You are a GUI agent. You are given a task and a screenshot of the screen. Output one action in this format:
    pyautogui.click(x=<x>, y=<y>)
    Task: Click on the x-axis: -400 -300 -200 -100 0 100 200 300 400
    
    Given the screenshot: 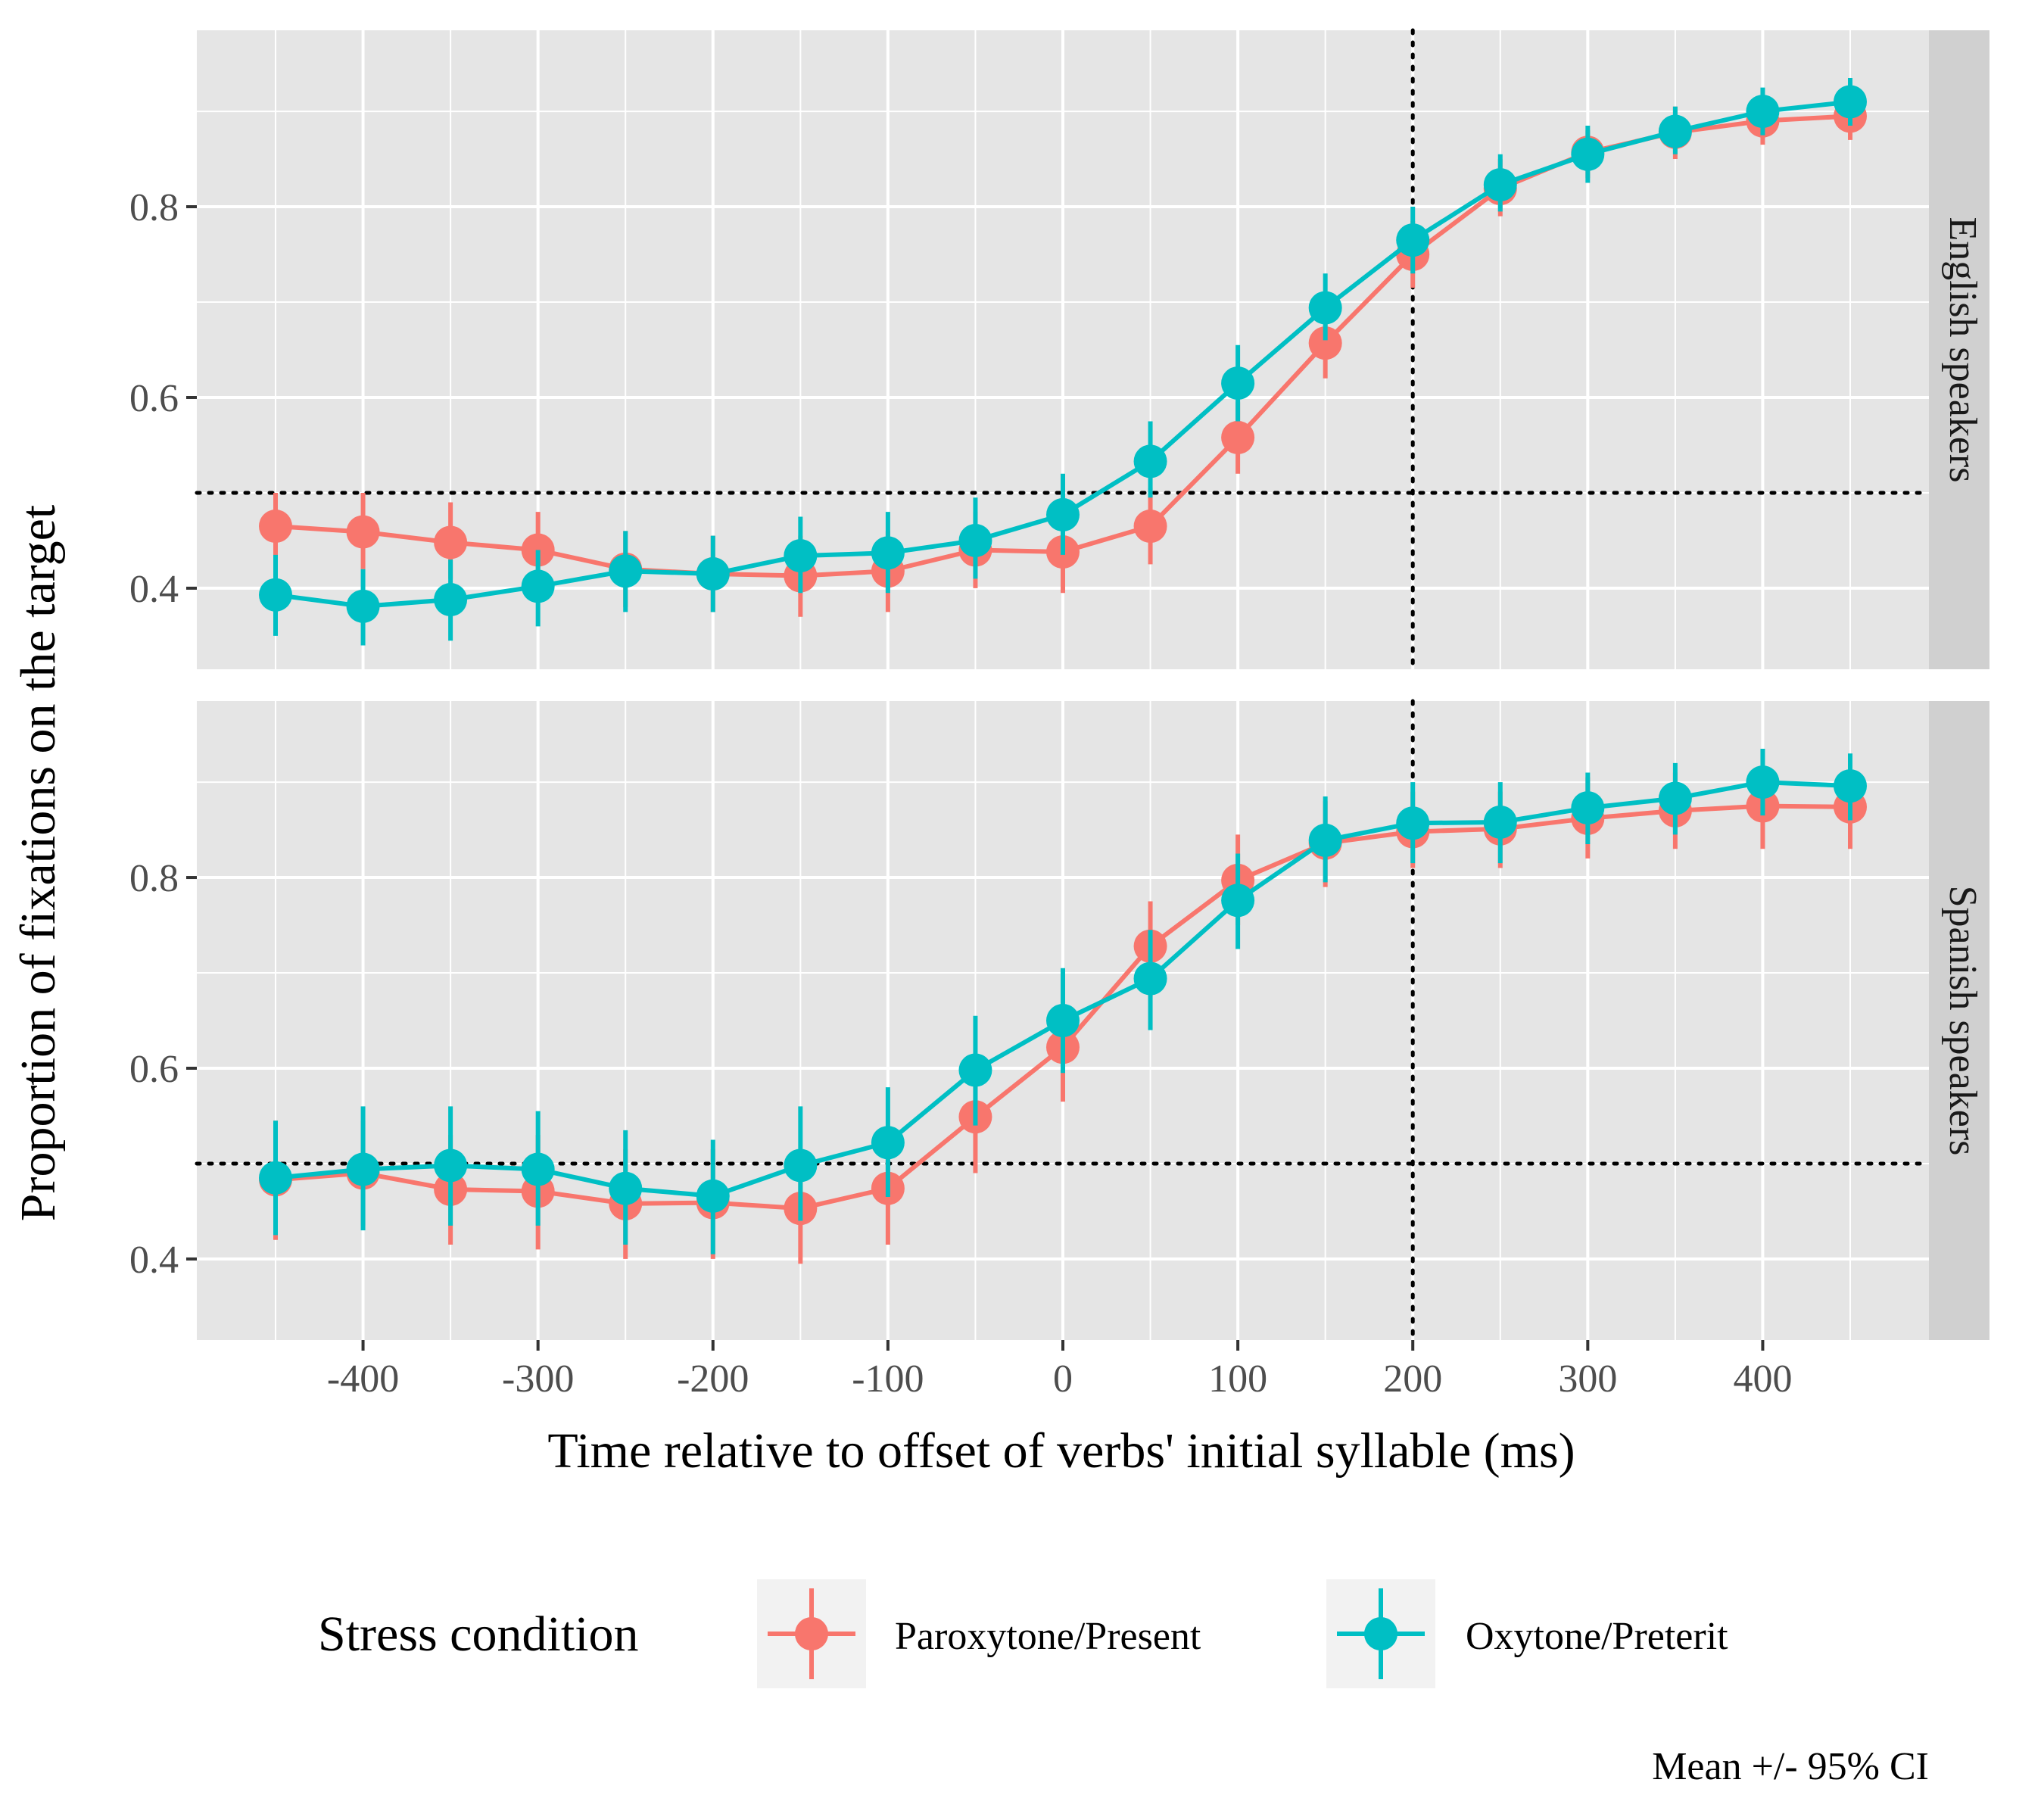 What is the action you would take?
    pyautogui.click(x=1059, y=1370)
    